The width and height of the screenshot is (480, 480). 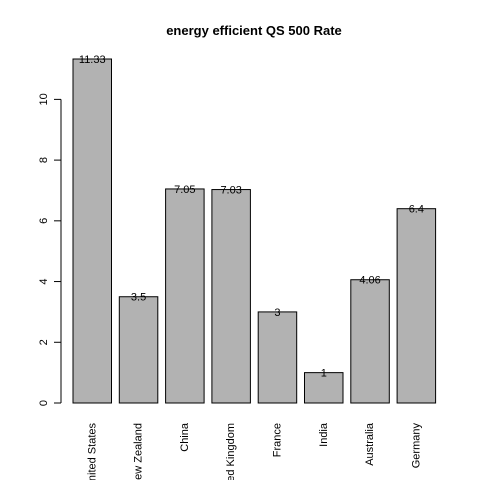 I want to click on data-label-1: 11.33, so click(x=92, y=60).